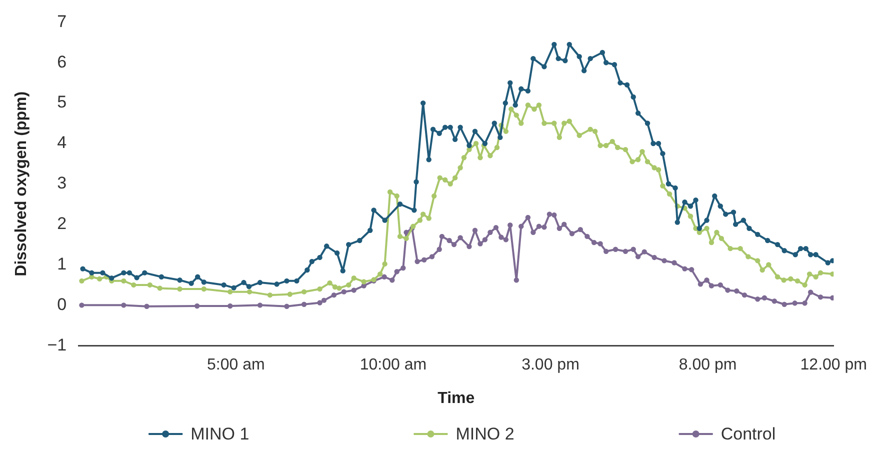  I want to click on y-tick-label: 0, so click(62, 304).